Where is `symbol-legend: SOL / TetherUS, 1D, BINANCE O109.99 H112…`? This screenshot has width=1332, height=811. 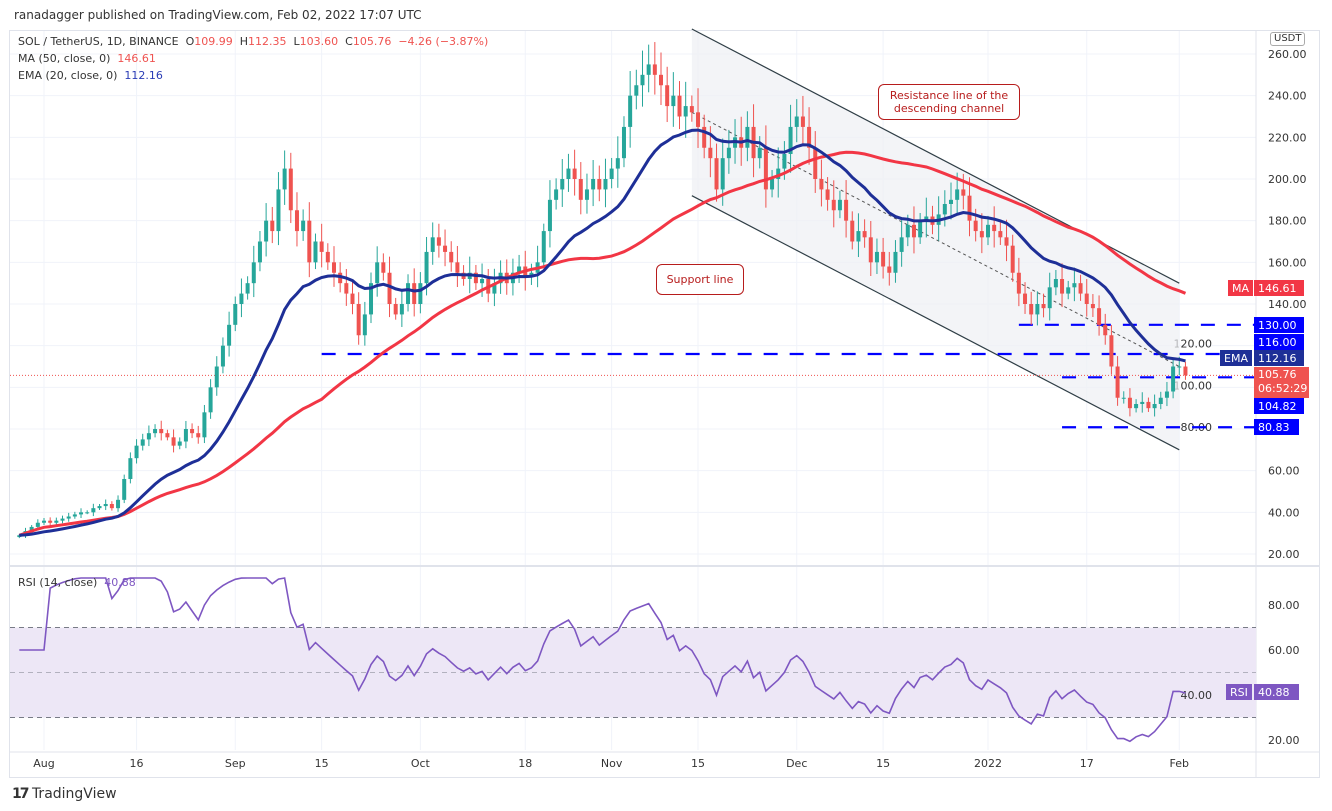
symbol-legend: SOL / TetherUS, 1D, BINANCE O109.99 H112… is located at coordinates (253, 41).